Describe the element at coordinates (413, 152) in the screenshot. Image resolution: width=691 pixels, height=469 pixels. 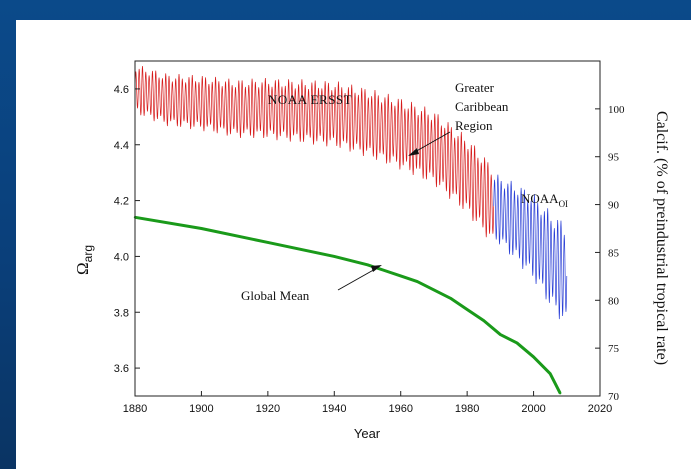
I see `annotation-arrow-region-head` at that location.